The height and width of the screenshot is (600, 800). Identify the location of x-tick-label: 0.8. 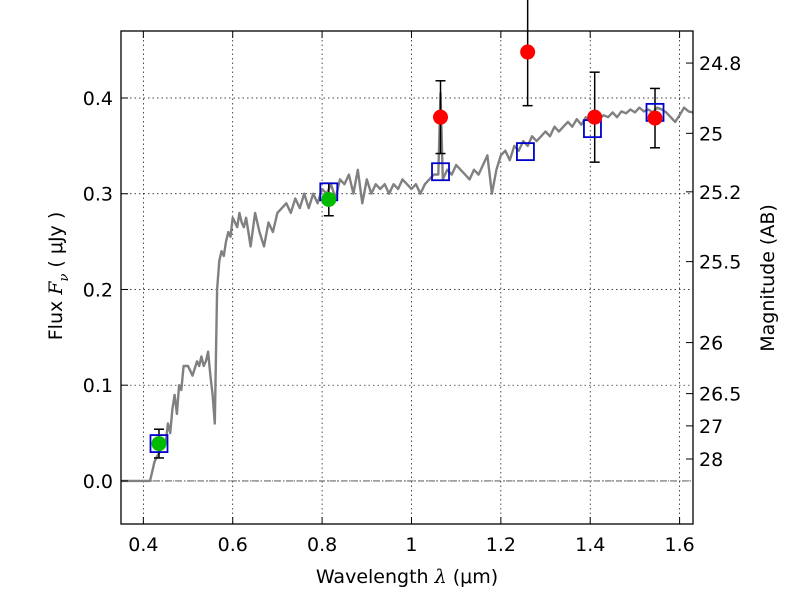
(322, 545).